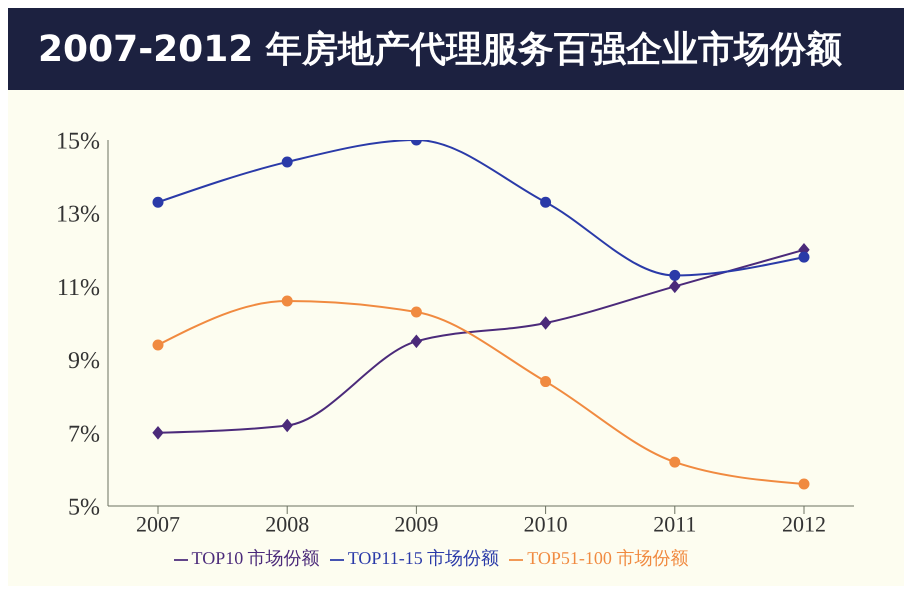 This screenshot has height=594, width=912. What do you see at coordinates (158, 524) in the screenshot?
I see `x-tick-label: 2007` at bounding box center [158, 524].